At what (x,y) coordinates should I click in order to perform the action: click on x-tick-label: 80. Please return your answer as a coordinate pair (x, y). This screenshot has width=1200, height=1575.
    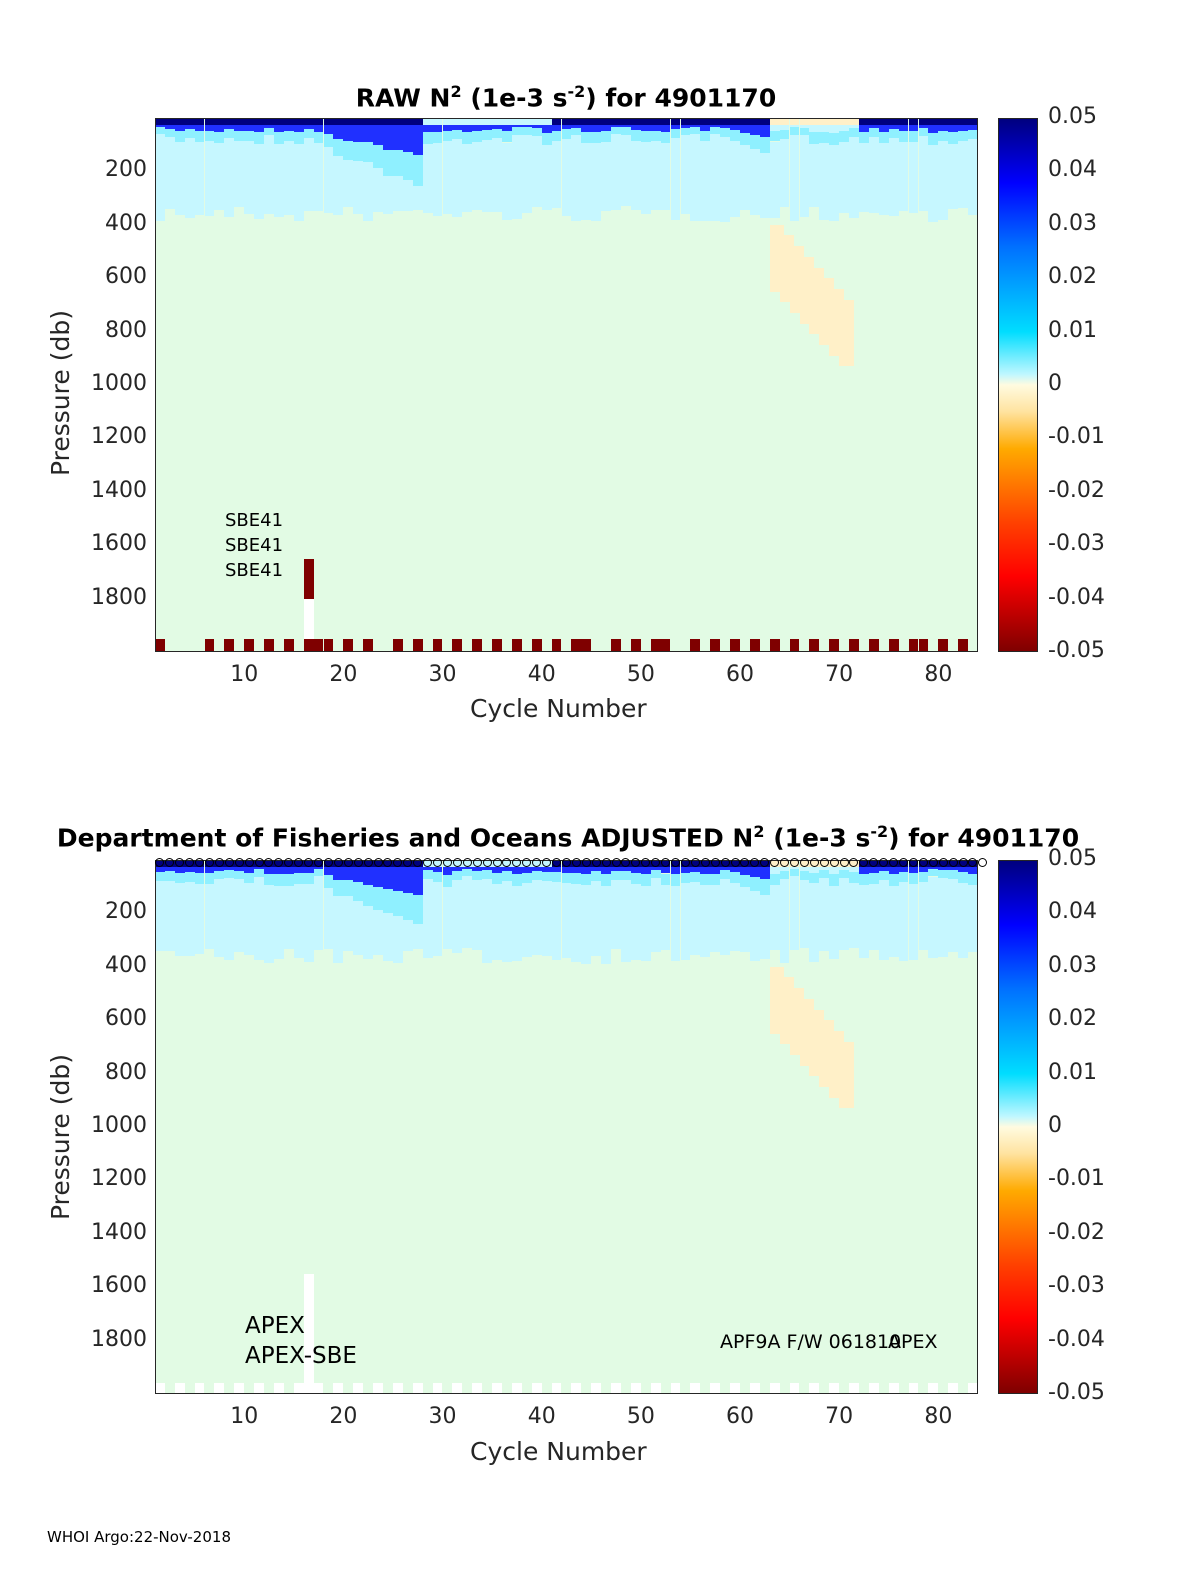
    Looking at the image, I should click on (938, 1416).